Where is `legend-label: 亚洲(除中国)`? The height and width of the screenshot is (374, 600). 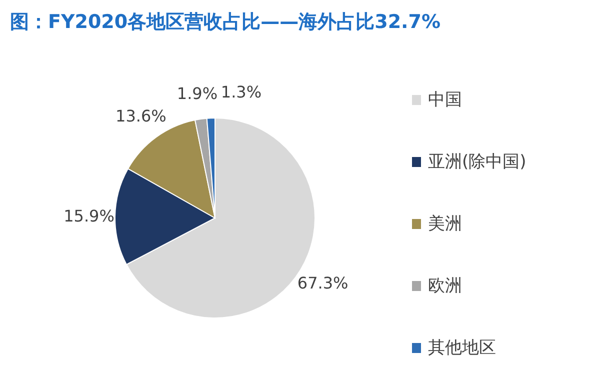 legend-label: 亚洲(除中国) is located at coordinates (477, 162).